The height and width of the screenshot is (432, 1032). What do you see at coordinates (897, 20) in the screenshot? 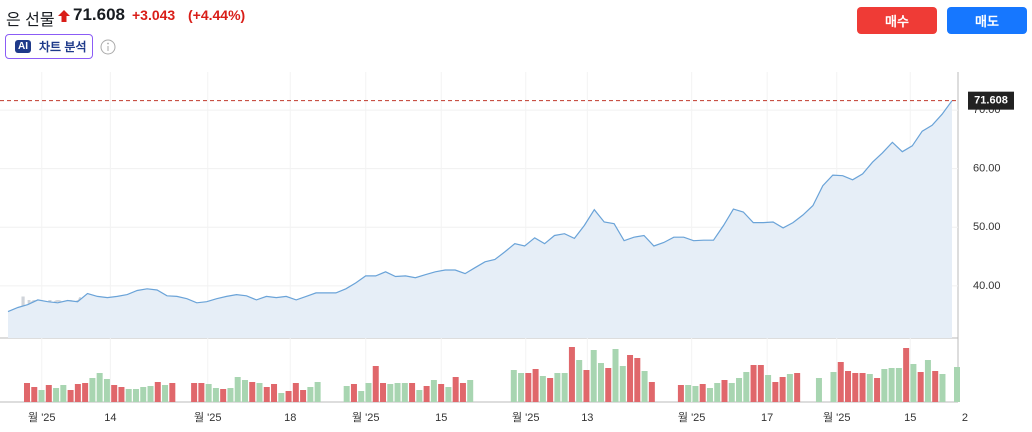
I see `buy-button: 매수` at bounding box center [897, 20].